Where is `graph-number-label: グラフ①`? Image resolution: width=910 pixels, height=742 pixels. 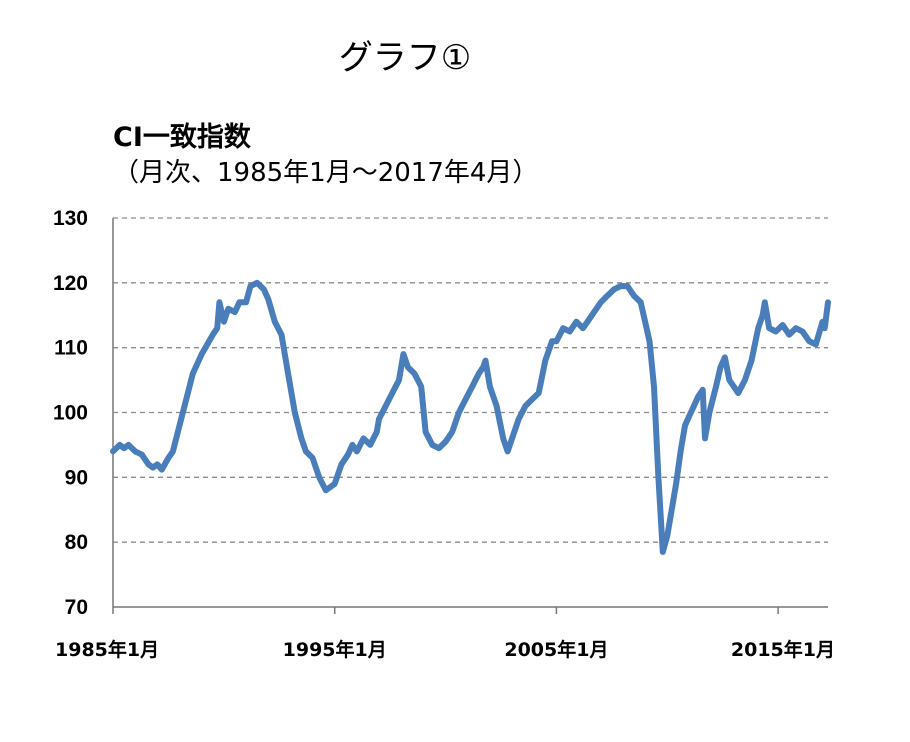 graph-number-label: グラフ① is located at coordinates (405, 58).